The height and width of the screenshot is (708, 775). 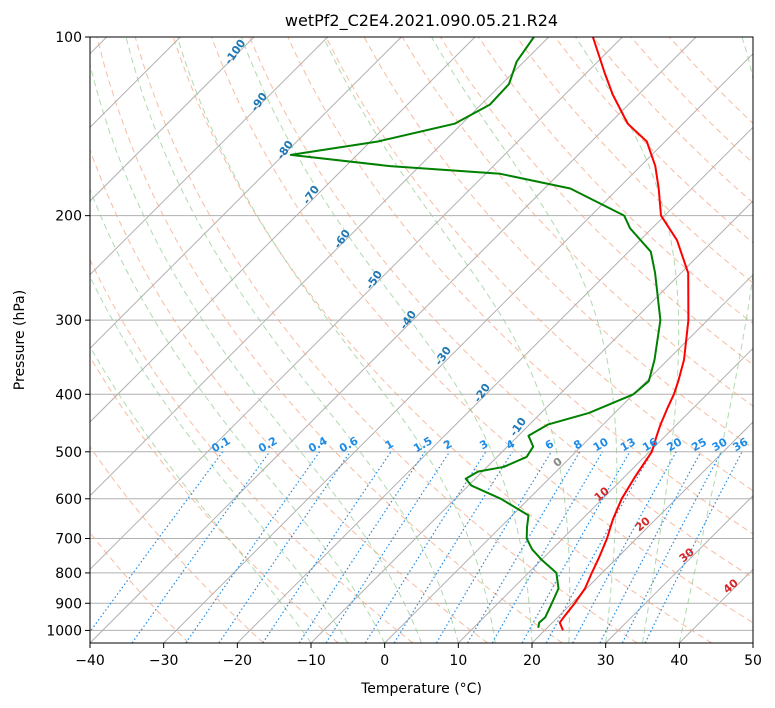 What do you see at coordinates (532, 661) in the screenshot?
I see `x-tick-label: 20` at bounding box center [532, 661].